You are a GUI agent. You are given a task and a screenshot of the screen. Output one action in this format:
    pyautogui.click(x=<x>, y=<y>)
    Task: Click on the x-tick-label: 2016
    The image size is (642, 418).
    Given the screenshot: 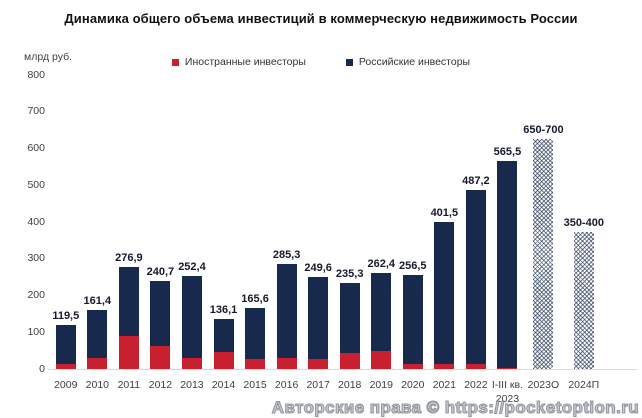 What is the action you would take?
    pyautogui.click(x=286, y=385)
    